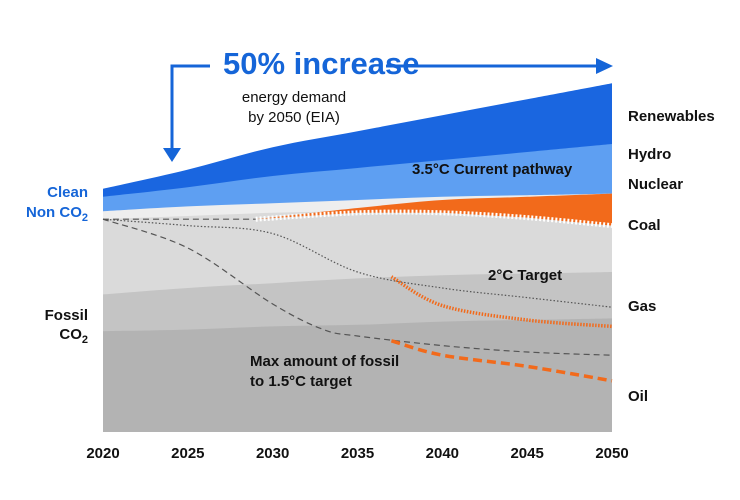 The width and height of the screenshot is (740, 500). What do you see at coordinates (73, 336) in the screenshot?
I see `label-co2: CO2` at bounding box center [73, 336].